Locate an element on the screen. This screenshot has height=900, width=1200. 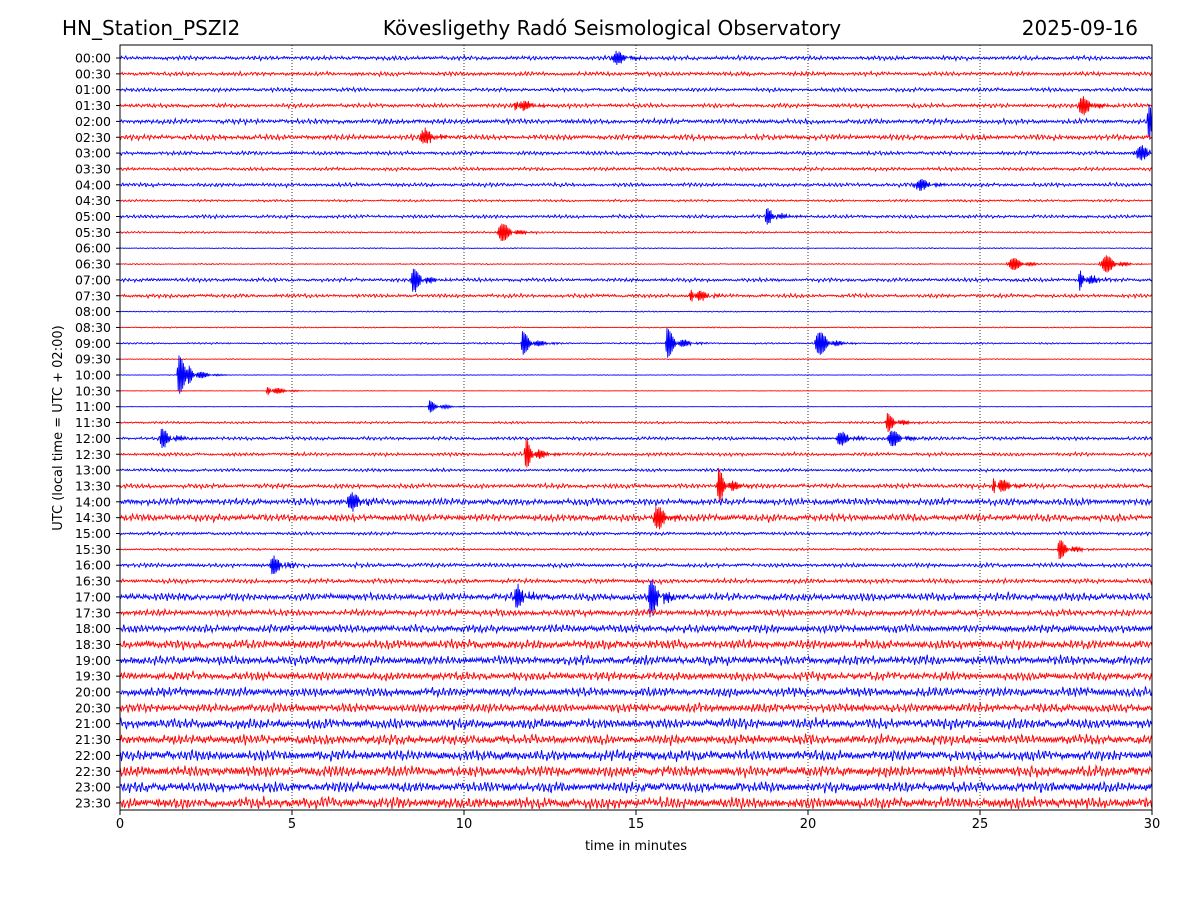
row-label-0700: 07:00 is located at coordinates (93, 279).